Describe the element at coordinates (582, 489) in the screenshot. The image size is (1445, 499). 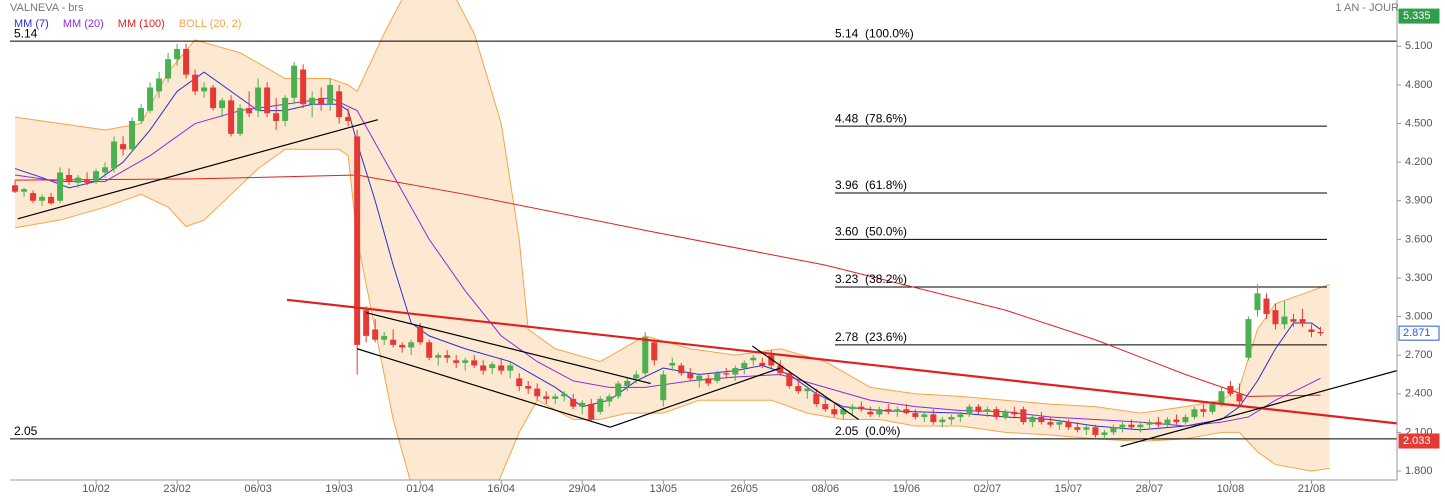
I see `x-tick-label: 29/04` at that location.